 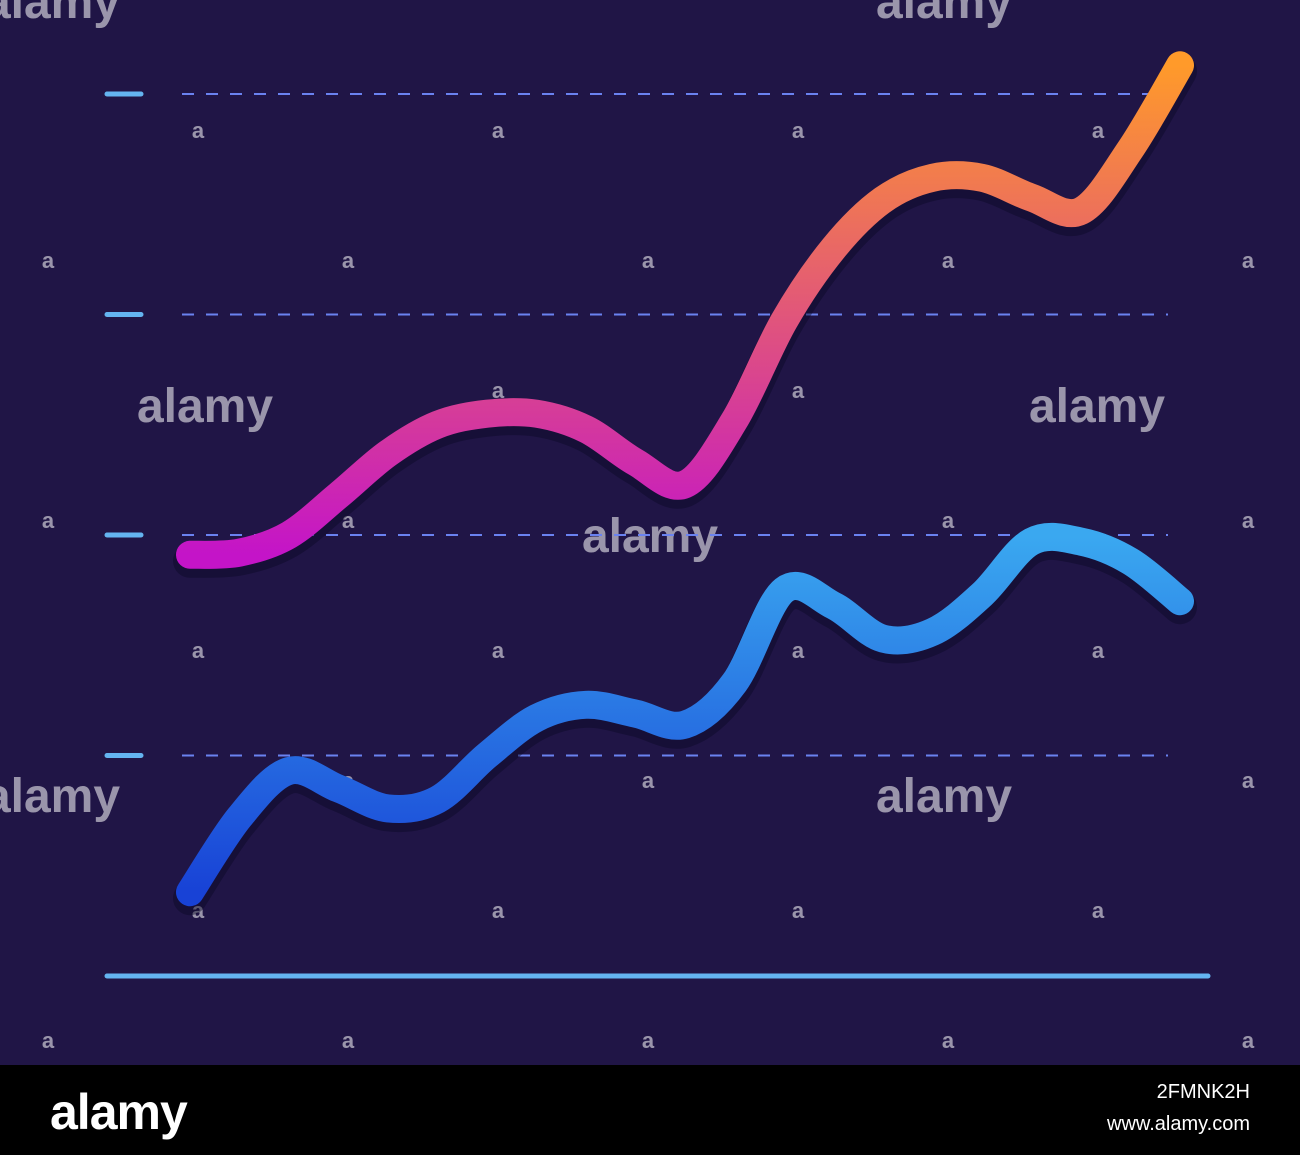 What do you see at coordinates (1178, 1124) in the screenshot?
I see `footer-url: www.alamy.com` at bounding box center [1178, 1124].